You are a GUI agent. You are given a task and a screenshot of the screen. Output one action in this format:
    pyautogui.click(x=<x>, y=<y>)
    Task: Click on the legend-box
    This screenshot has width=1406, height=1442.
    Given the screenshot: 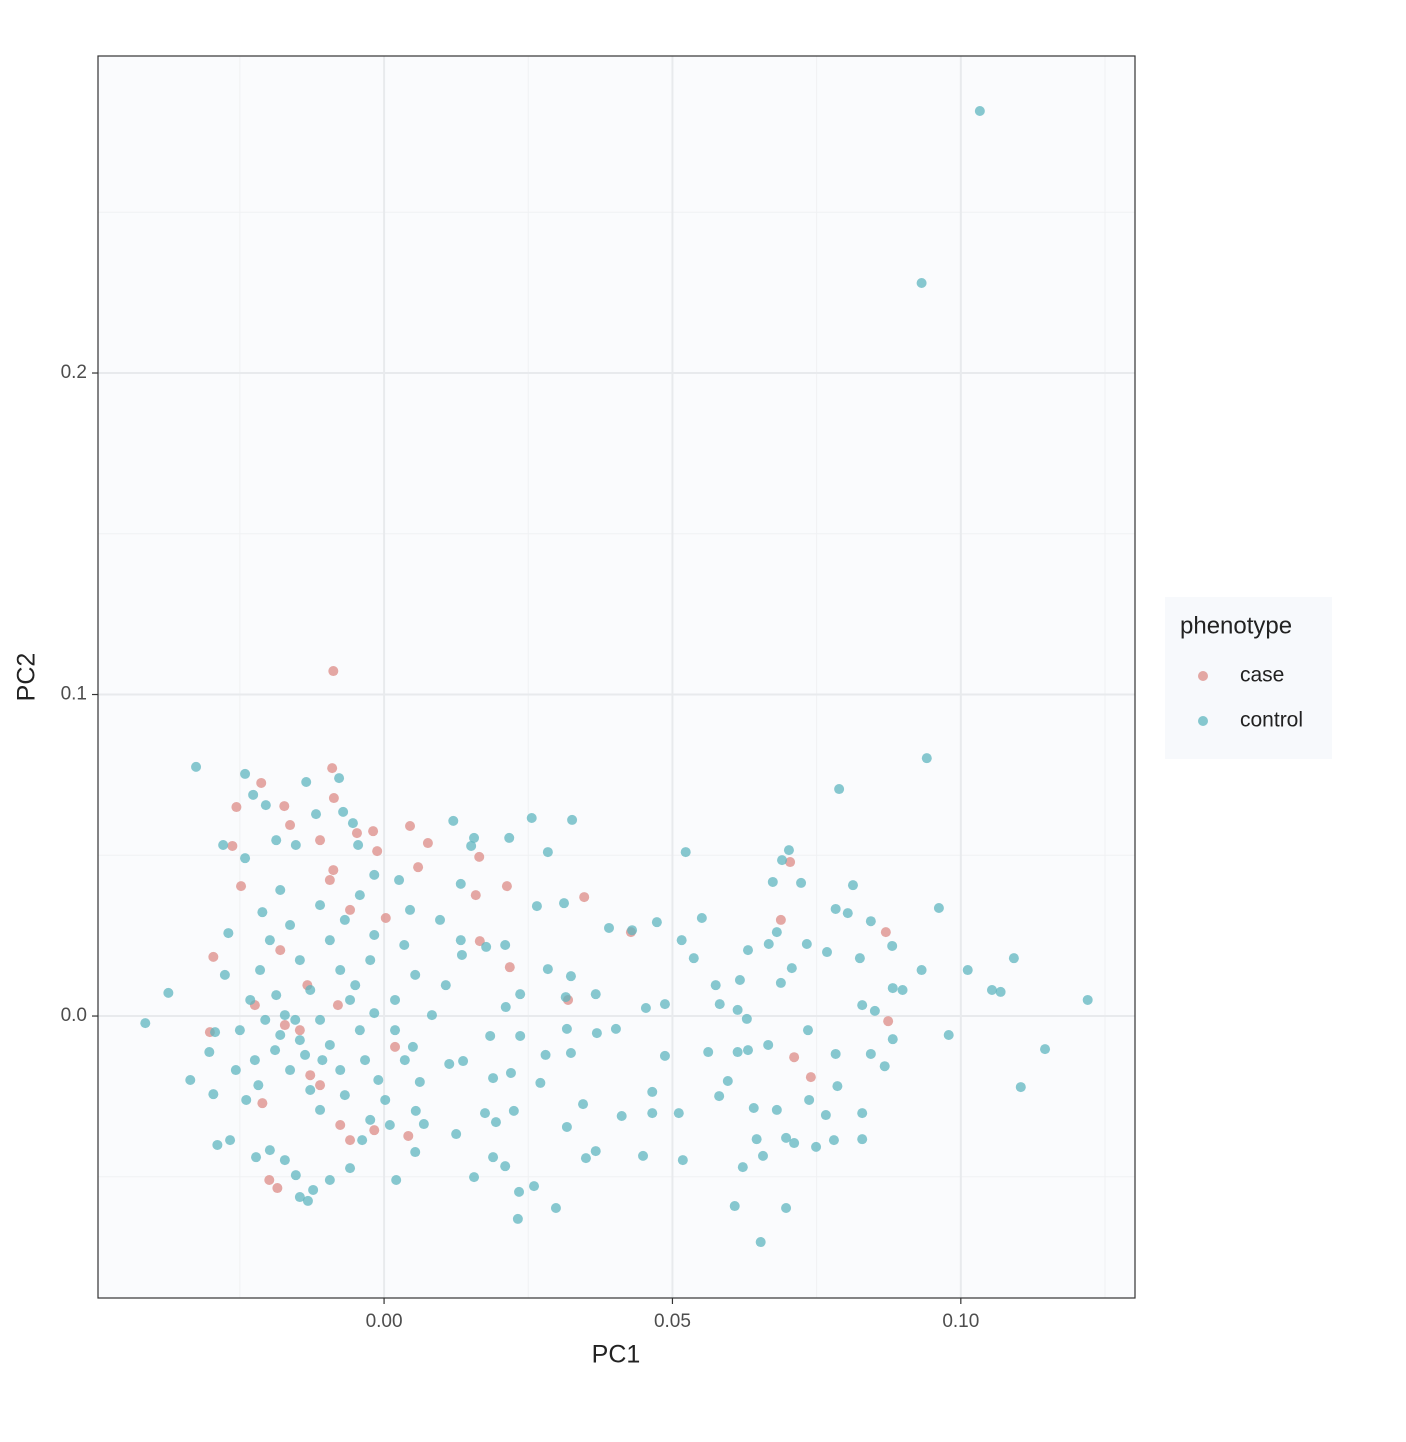 What is the action you would take?
    pyautogui.click(x=1248, y=678)
    